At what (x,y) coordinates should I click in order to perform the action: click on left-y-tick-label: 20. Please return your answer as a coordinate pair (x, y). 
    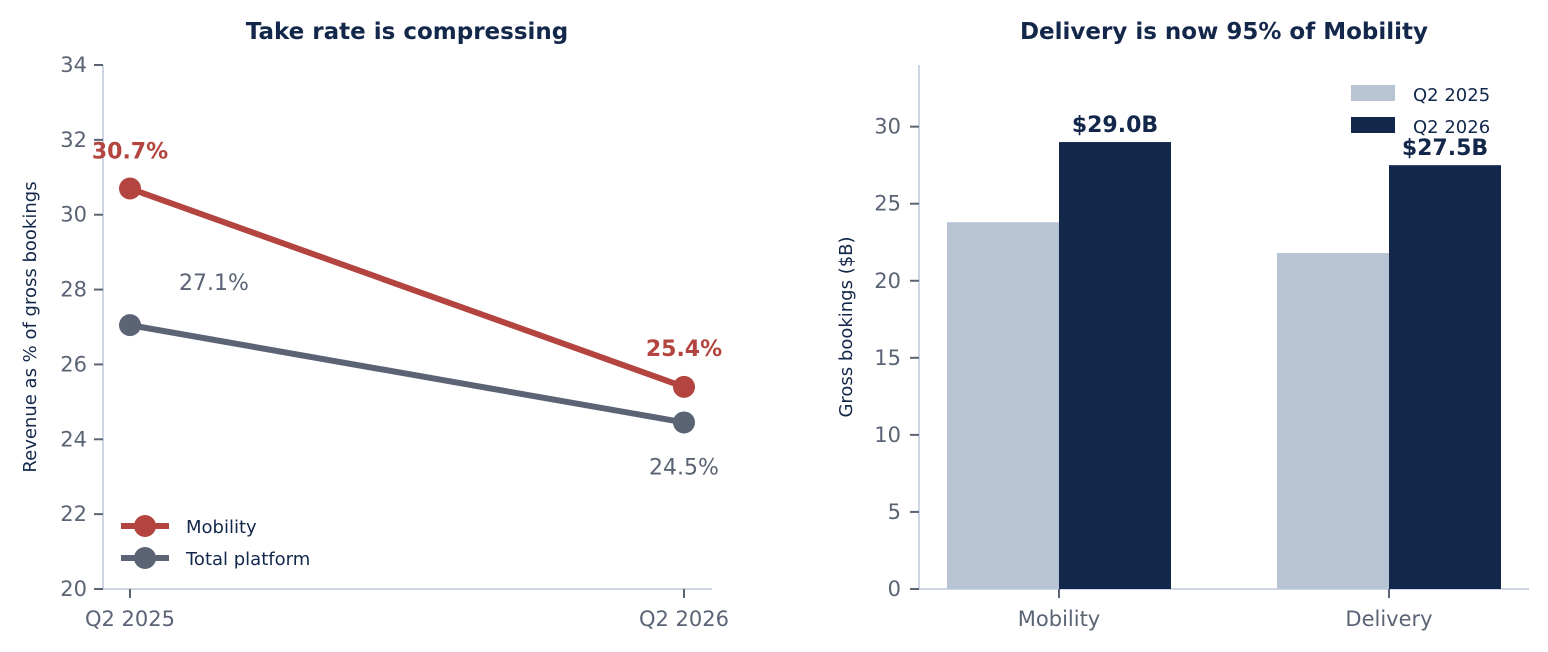
    Looking at the image, I should click on (73, 589).